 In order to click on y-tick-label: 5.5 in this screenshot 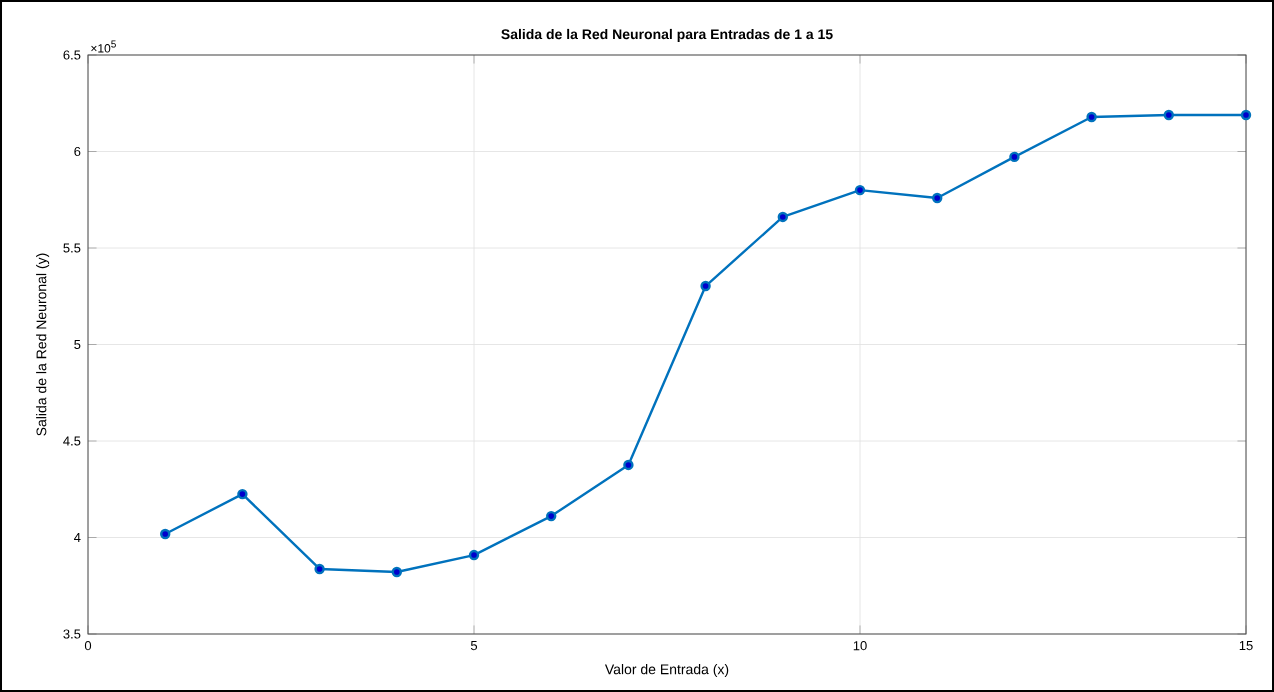, I will do `click(72, 248)`.